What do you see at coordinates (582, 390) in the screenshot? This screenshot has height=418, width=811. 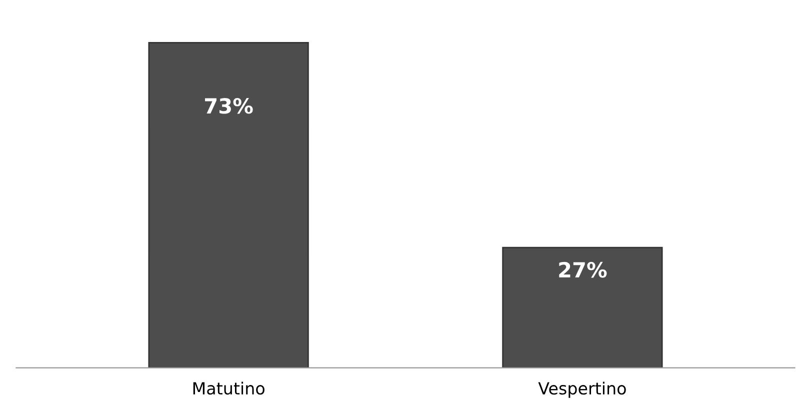 I see `x-tick-label: Vespertino` at bounding box center [582, 390].